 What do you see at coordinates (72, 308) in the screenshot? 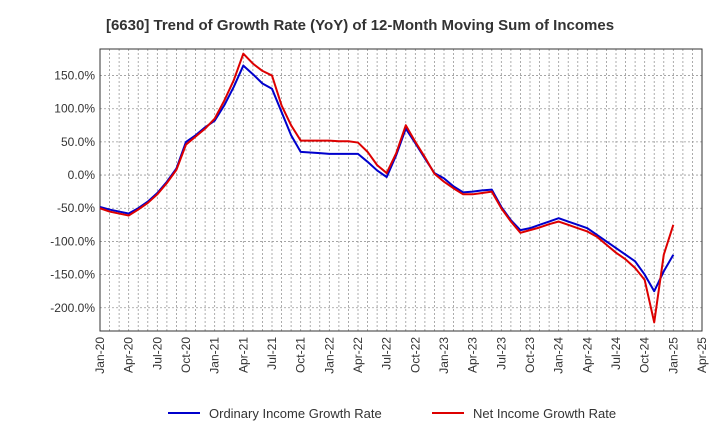
I see `y-tick-label: -200.0%` at bounding box center [72, 308].